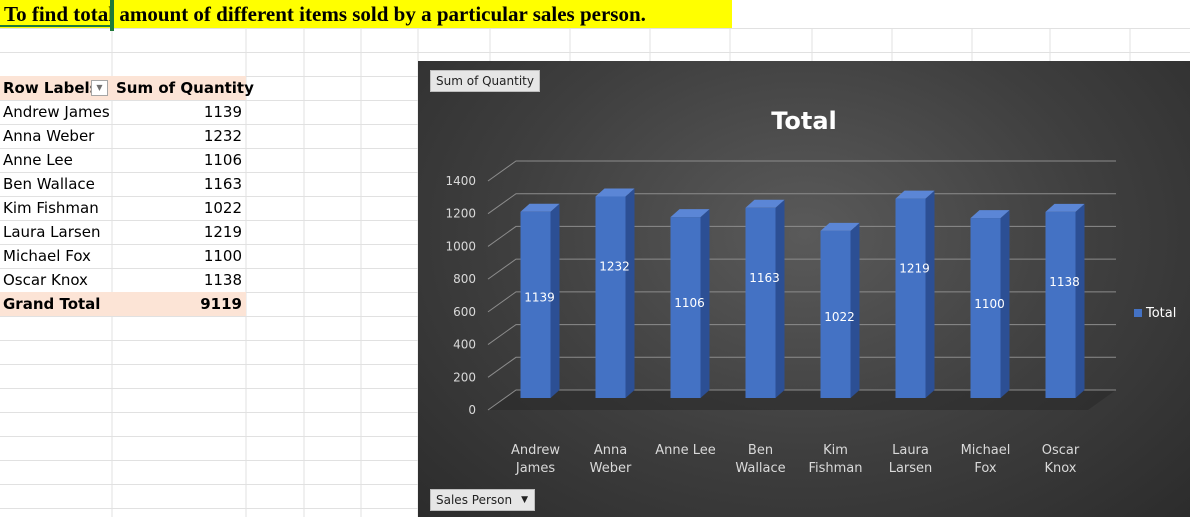 The width and height of the screenshot is (1190, 517). What do you see at coordinates (539, 298) in the screenshot?
I see `data-label: 1139` at bounding box center [539, 298].